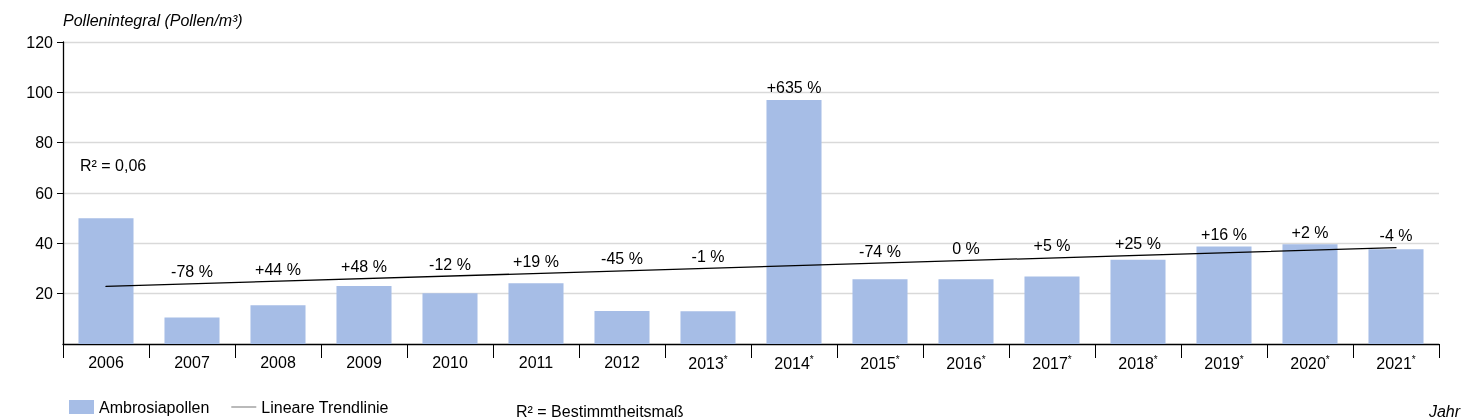 The image size is (1472, 420). Describe the element at coordinates (622, 362) in the screenshot. I see `x-tick-label: 2012` at that location.